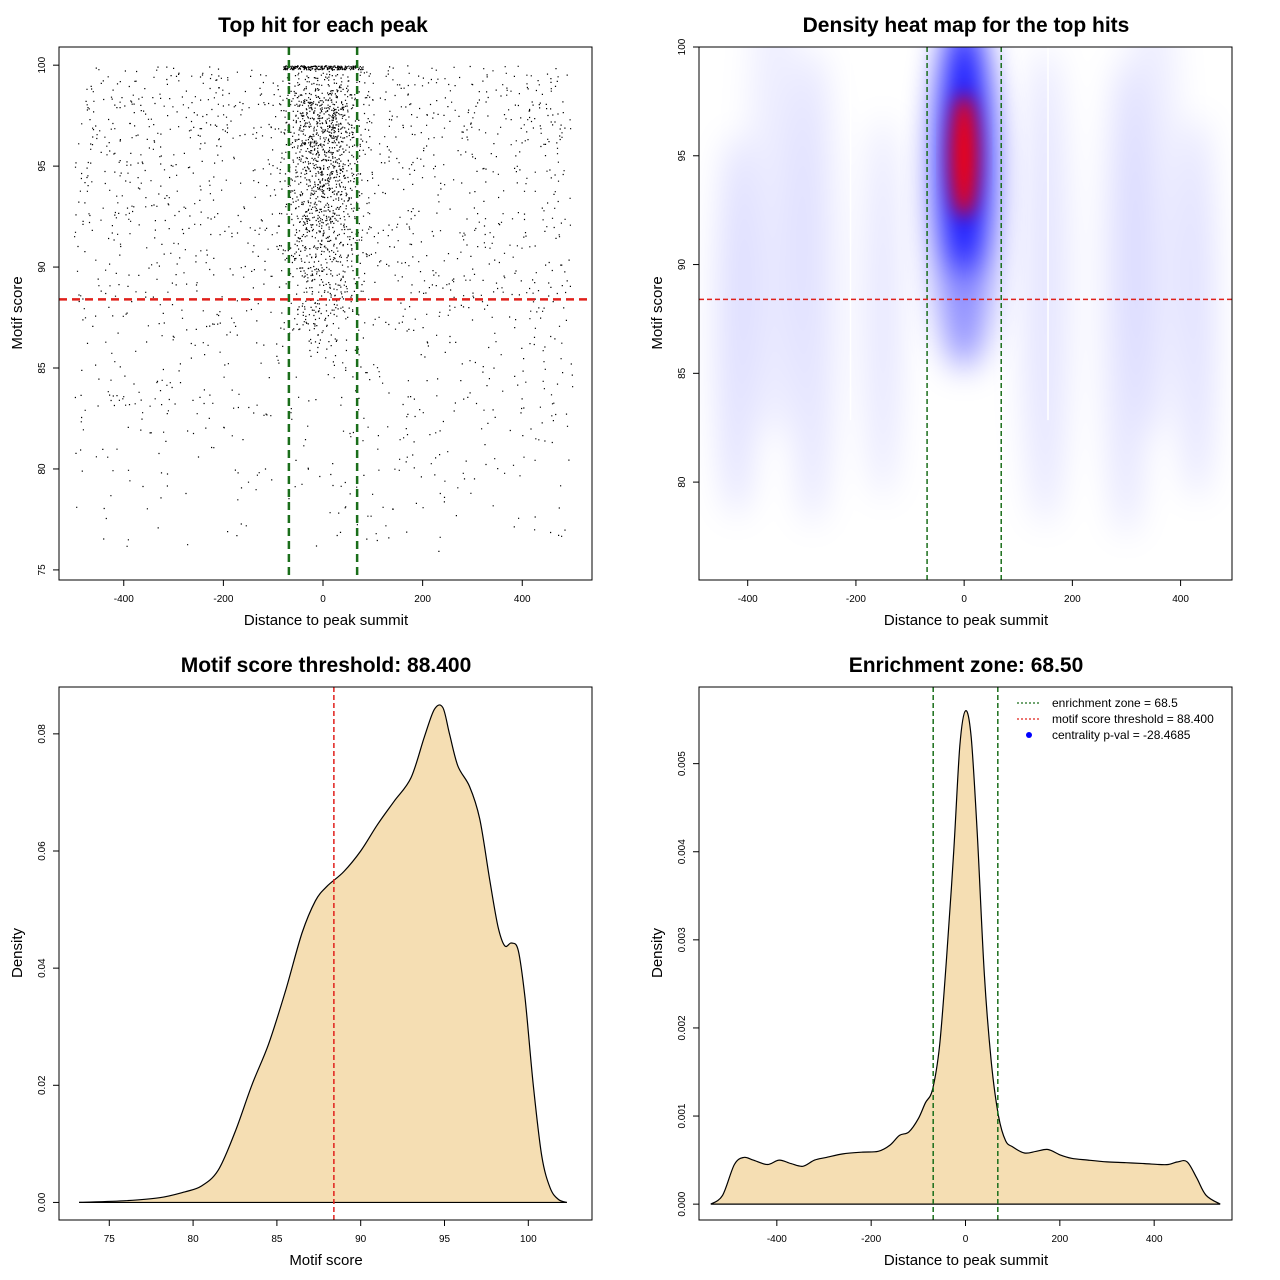  What do you see at coordinates (326, 620) in the screenshot?
I see `scatter-x-axis-label: Distance to peak summit` at bounding box center [326, 620].